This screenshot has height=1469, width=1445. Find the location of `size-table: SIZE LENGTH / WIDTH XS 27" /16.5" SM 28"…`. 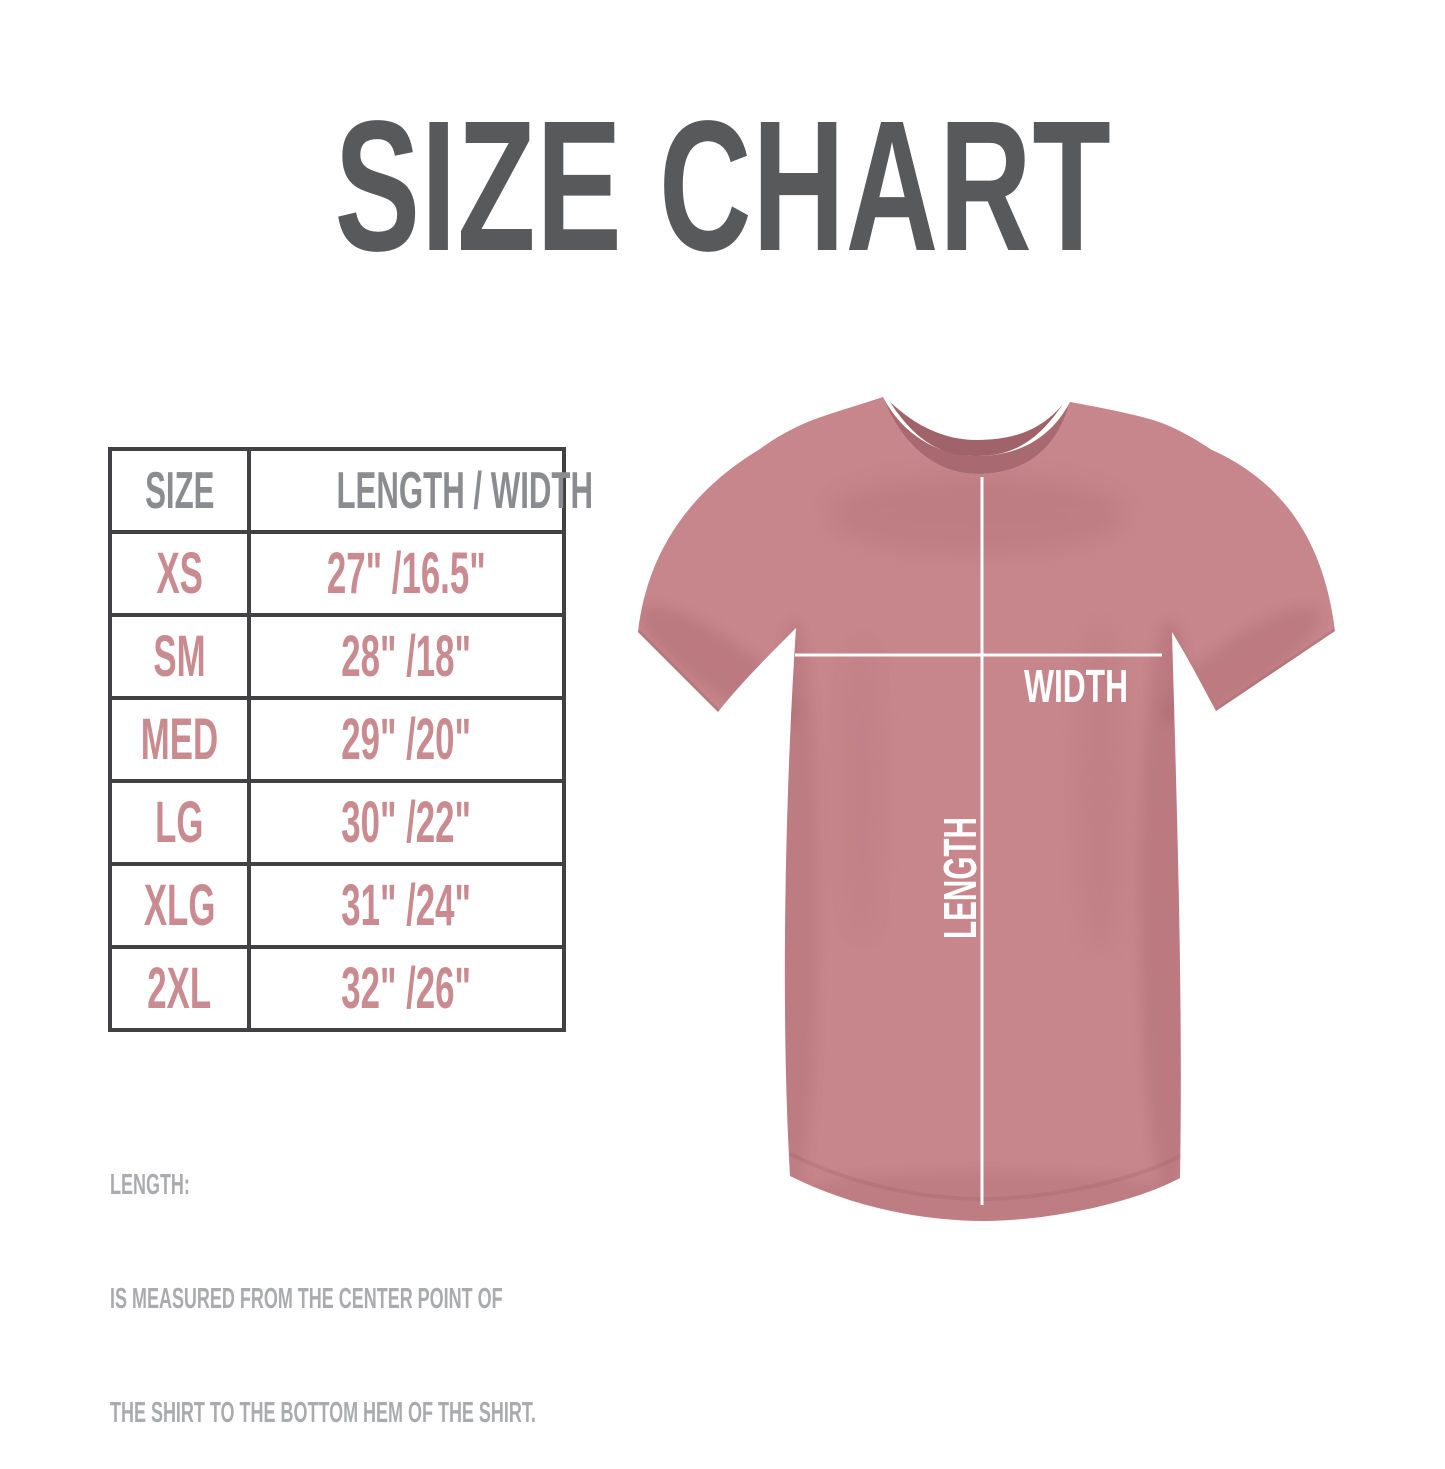

size-table: SIZE LENGTH / WIDTH XS 27" /16.5" SM 28"… is located at coordinates (350, 739).